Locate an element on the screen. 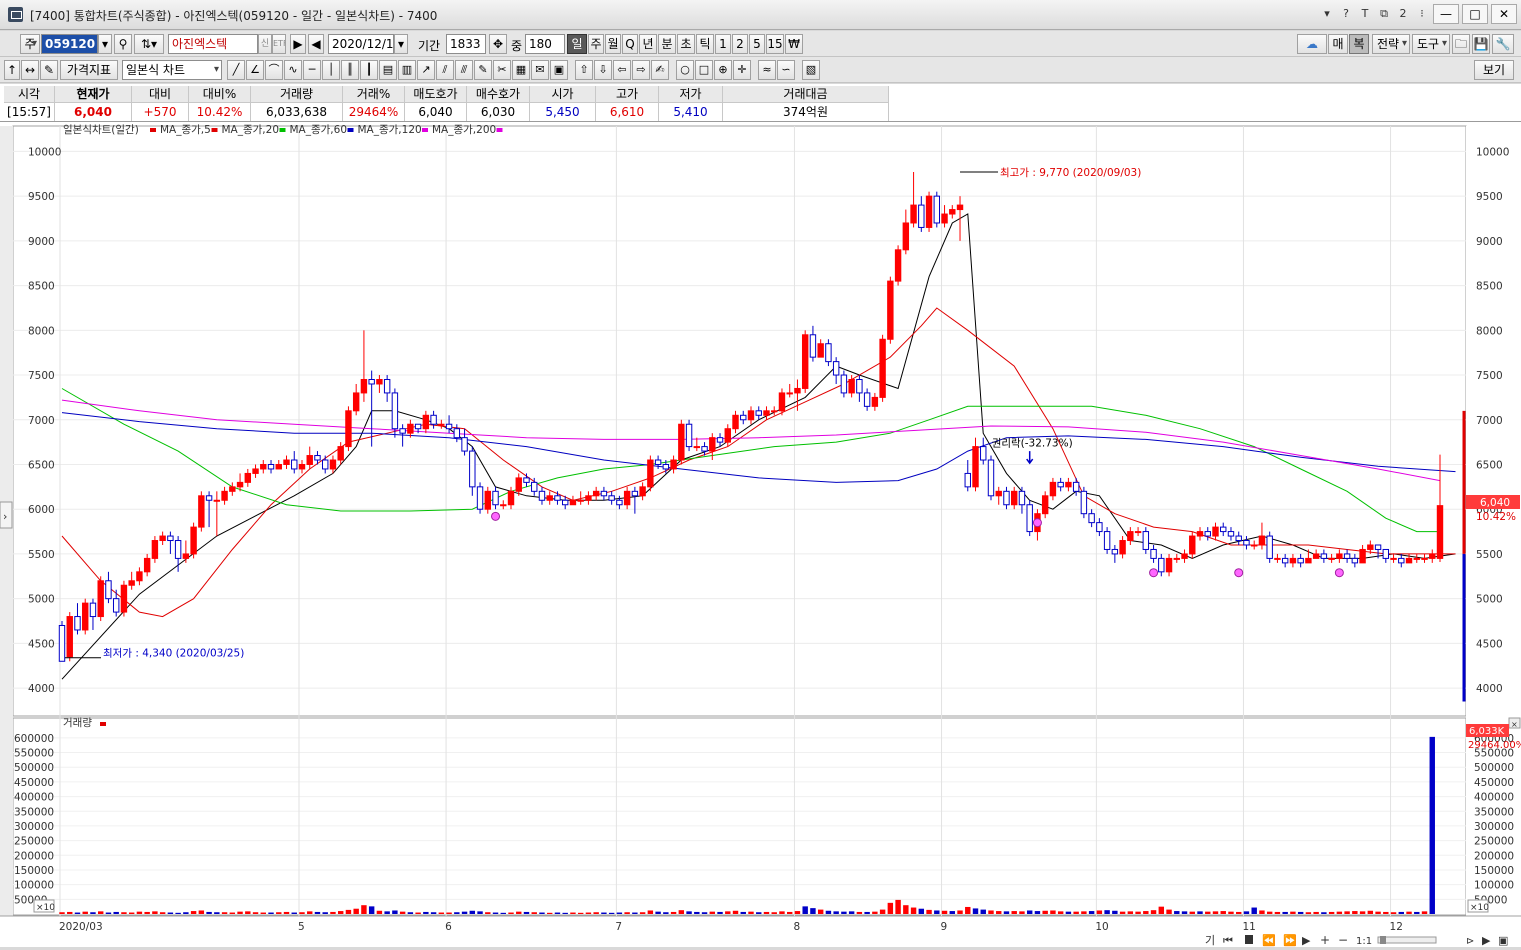 This screenshot has width=1521, height=950. cursor-icon: ✛ is located at coordinates (742, 70).